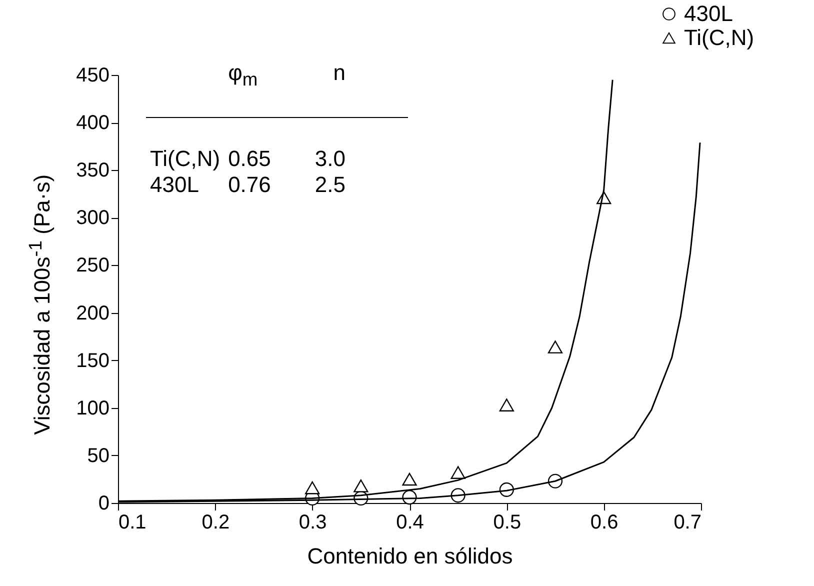 This screenshot has height=586, width=814. What do you see at coordinates (312, 523) in the screenshot?
I see `x-tick-label: 0.3` at bounding box center [312, 523].